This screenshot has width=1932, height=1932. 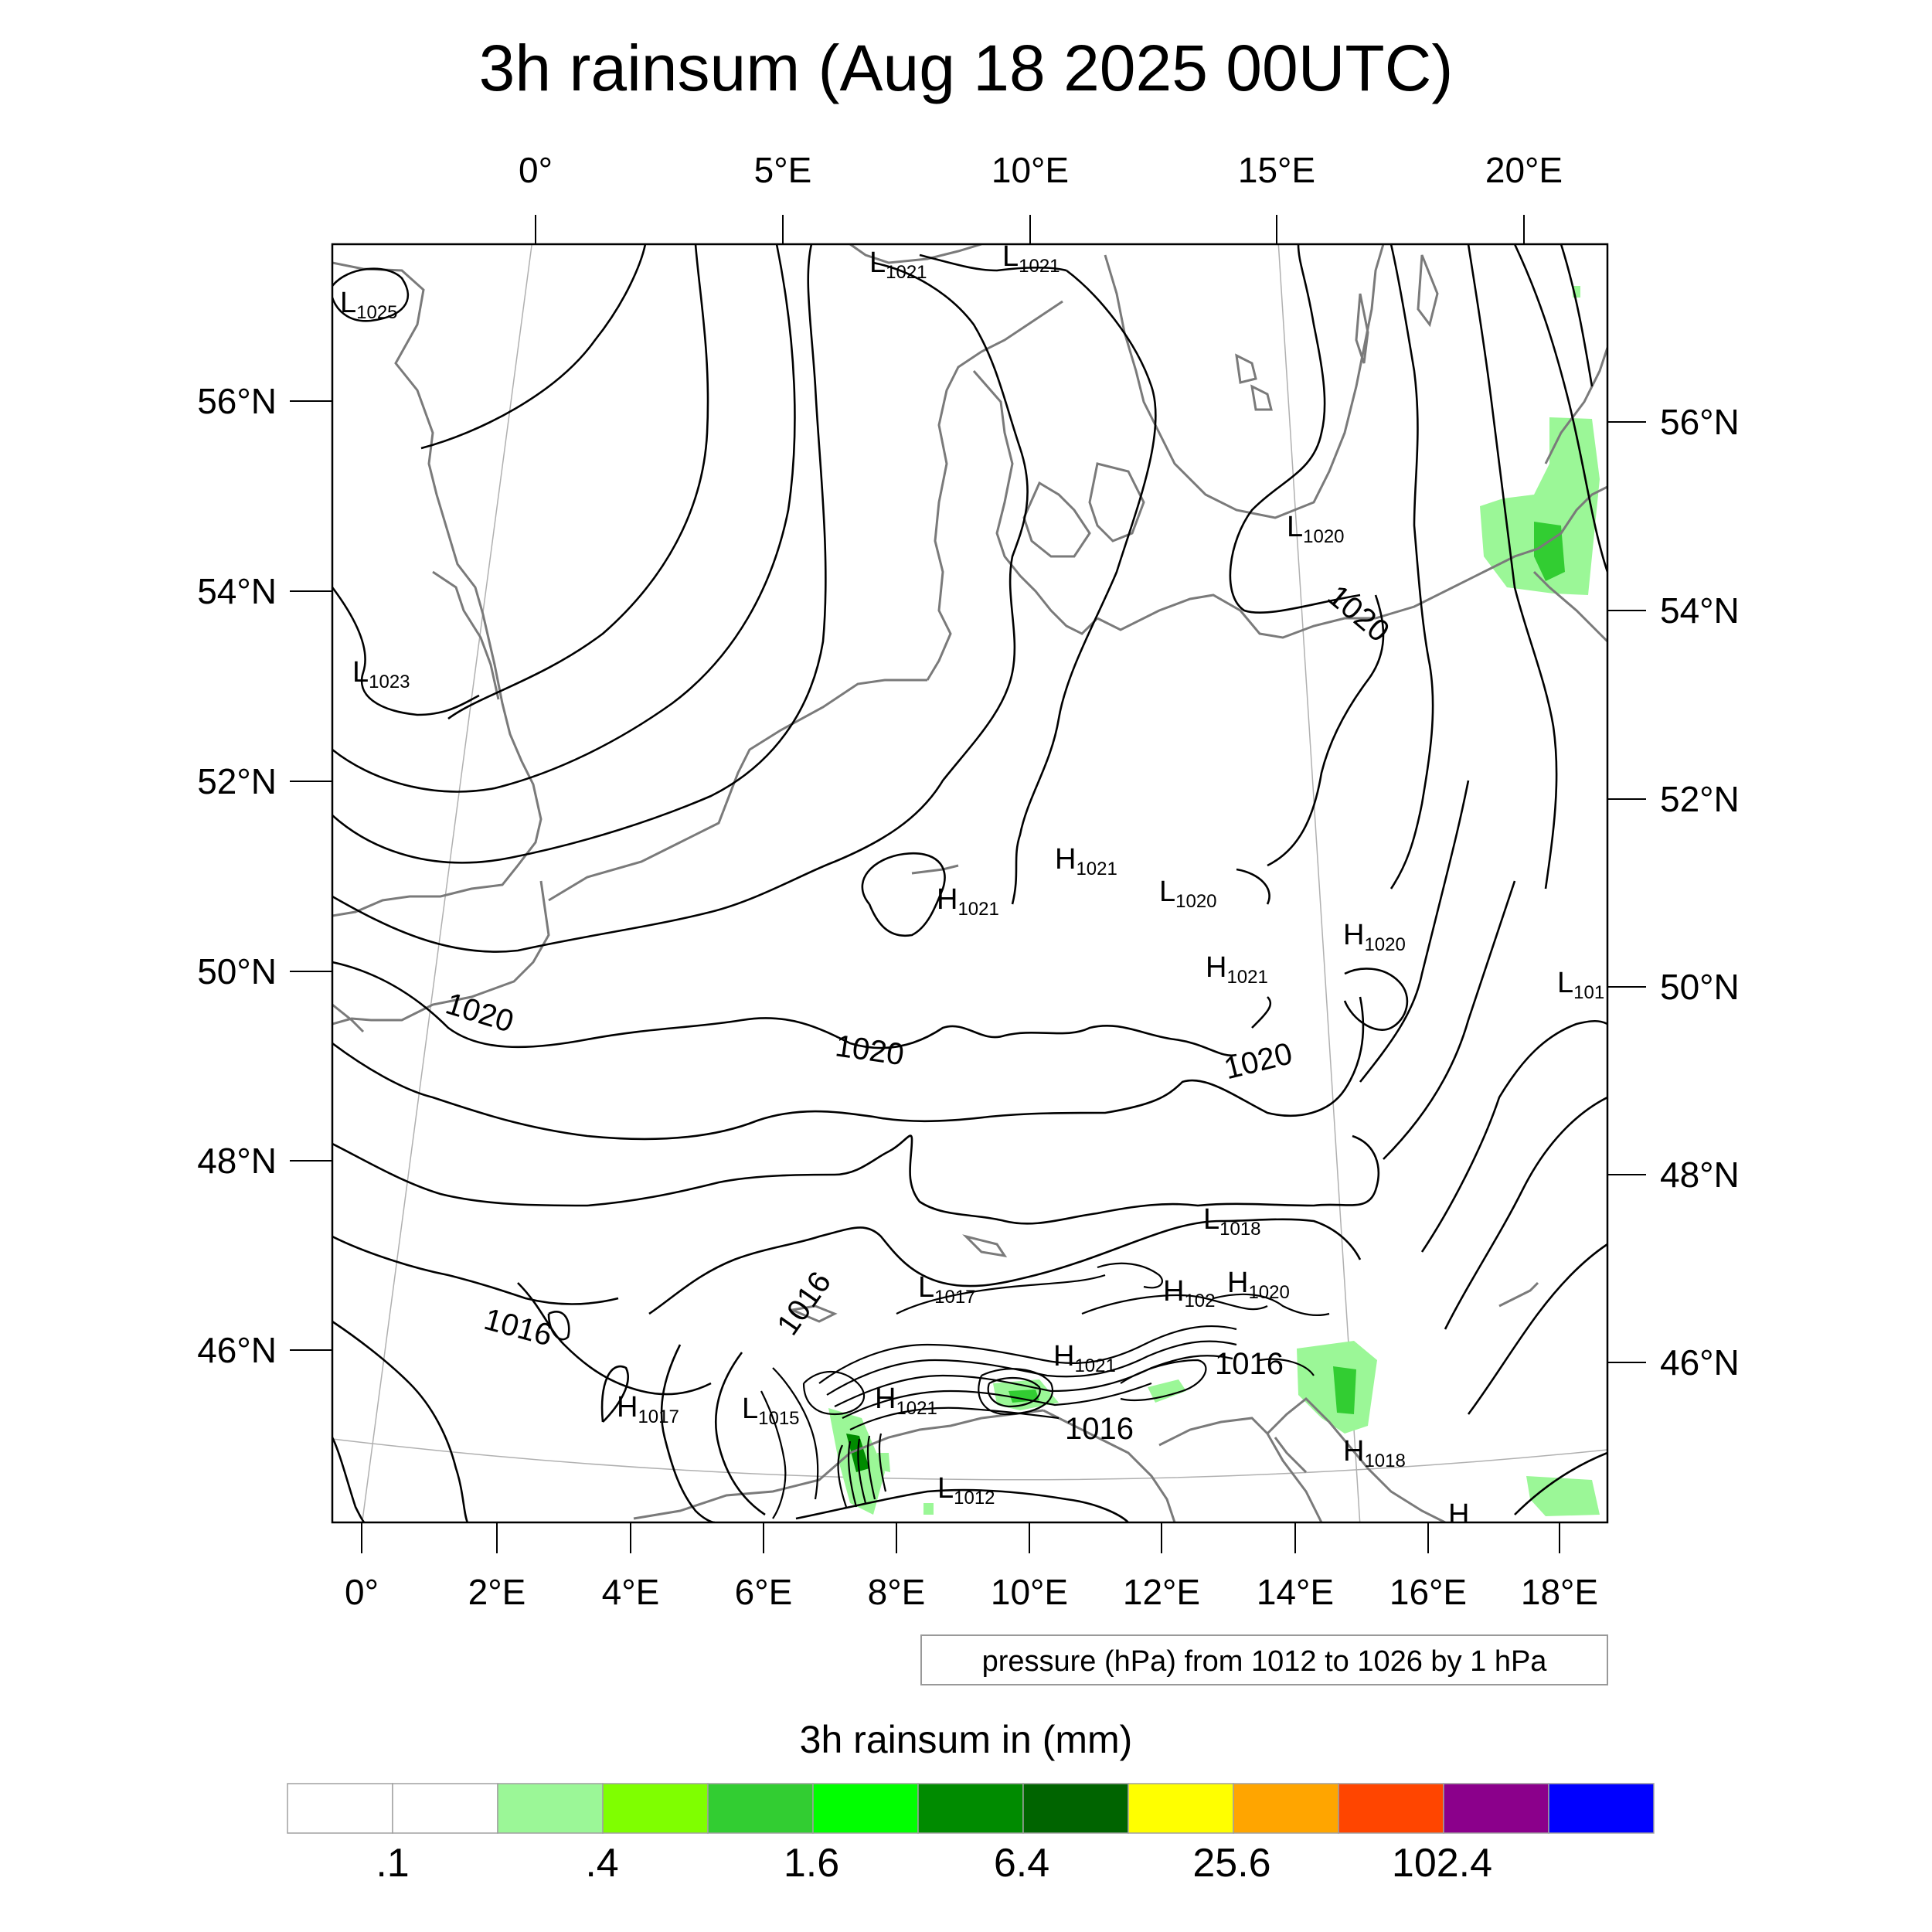 What do you see at coordinates (970, 1460) in the screenshot?
I see `parallel-line` at bounding box center [970, 1460].